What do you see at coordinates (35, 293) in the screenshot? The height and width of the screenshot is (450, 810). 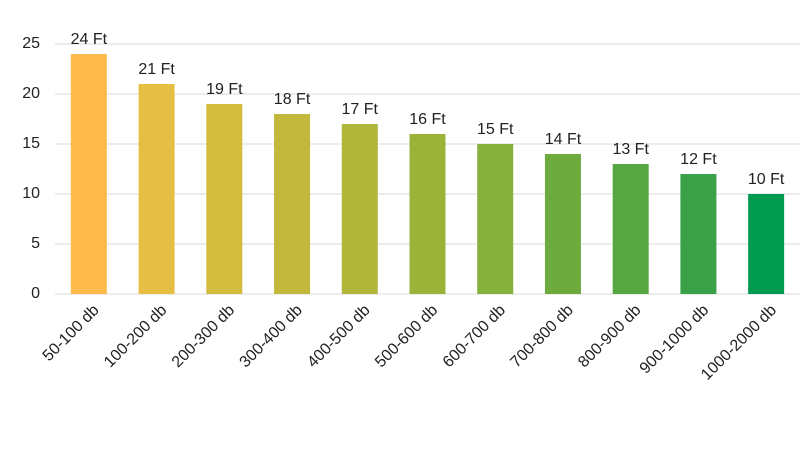 I see `y-tick-label: 0` at bounding box center [35, 293].